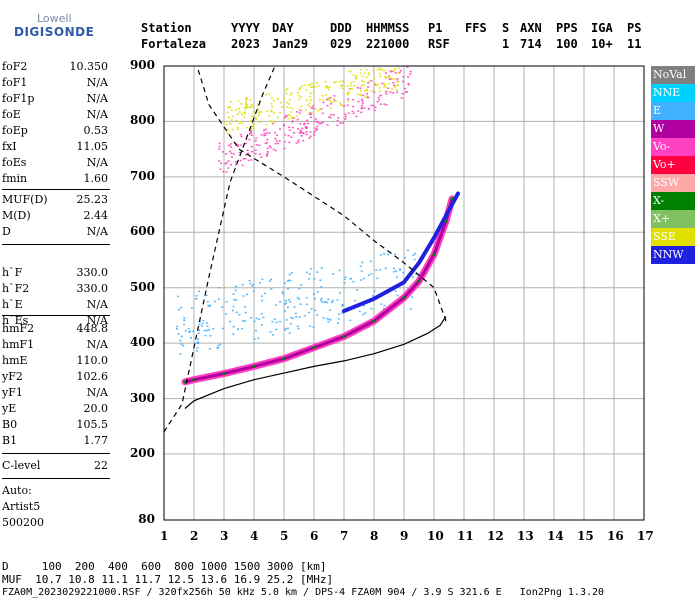 This screenshot has height=600, width=700. I want to click on x-tick-label: 10, so click(435, 536).